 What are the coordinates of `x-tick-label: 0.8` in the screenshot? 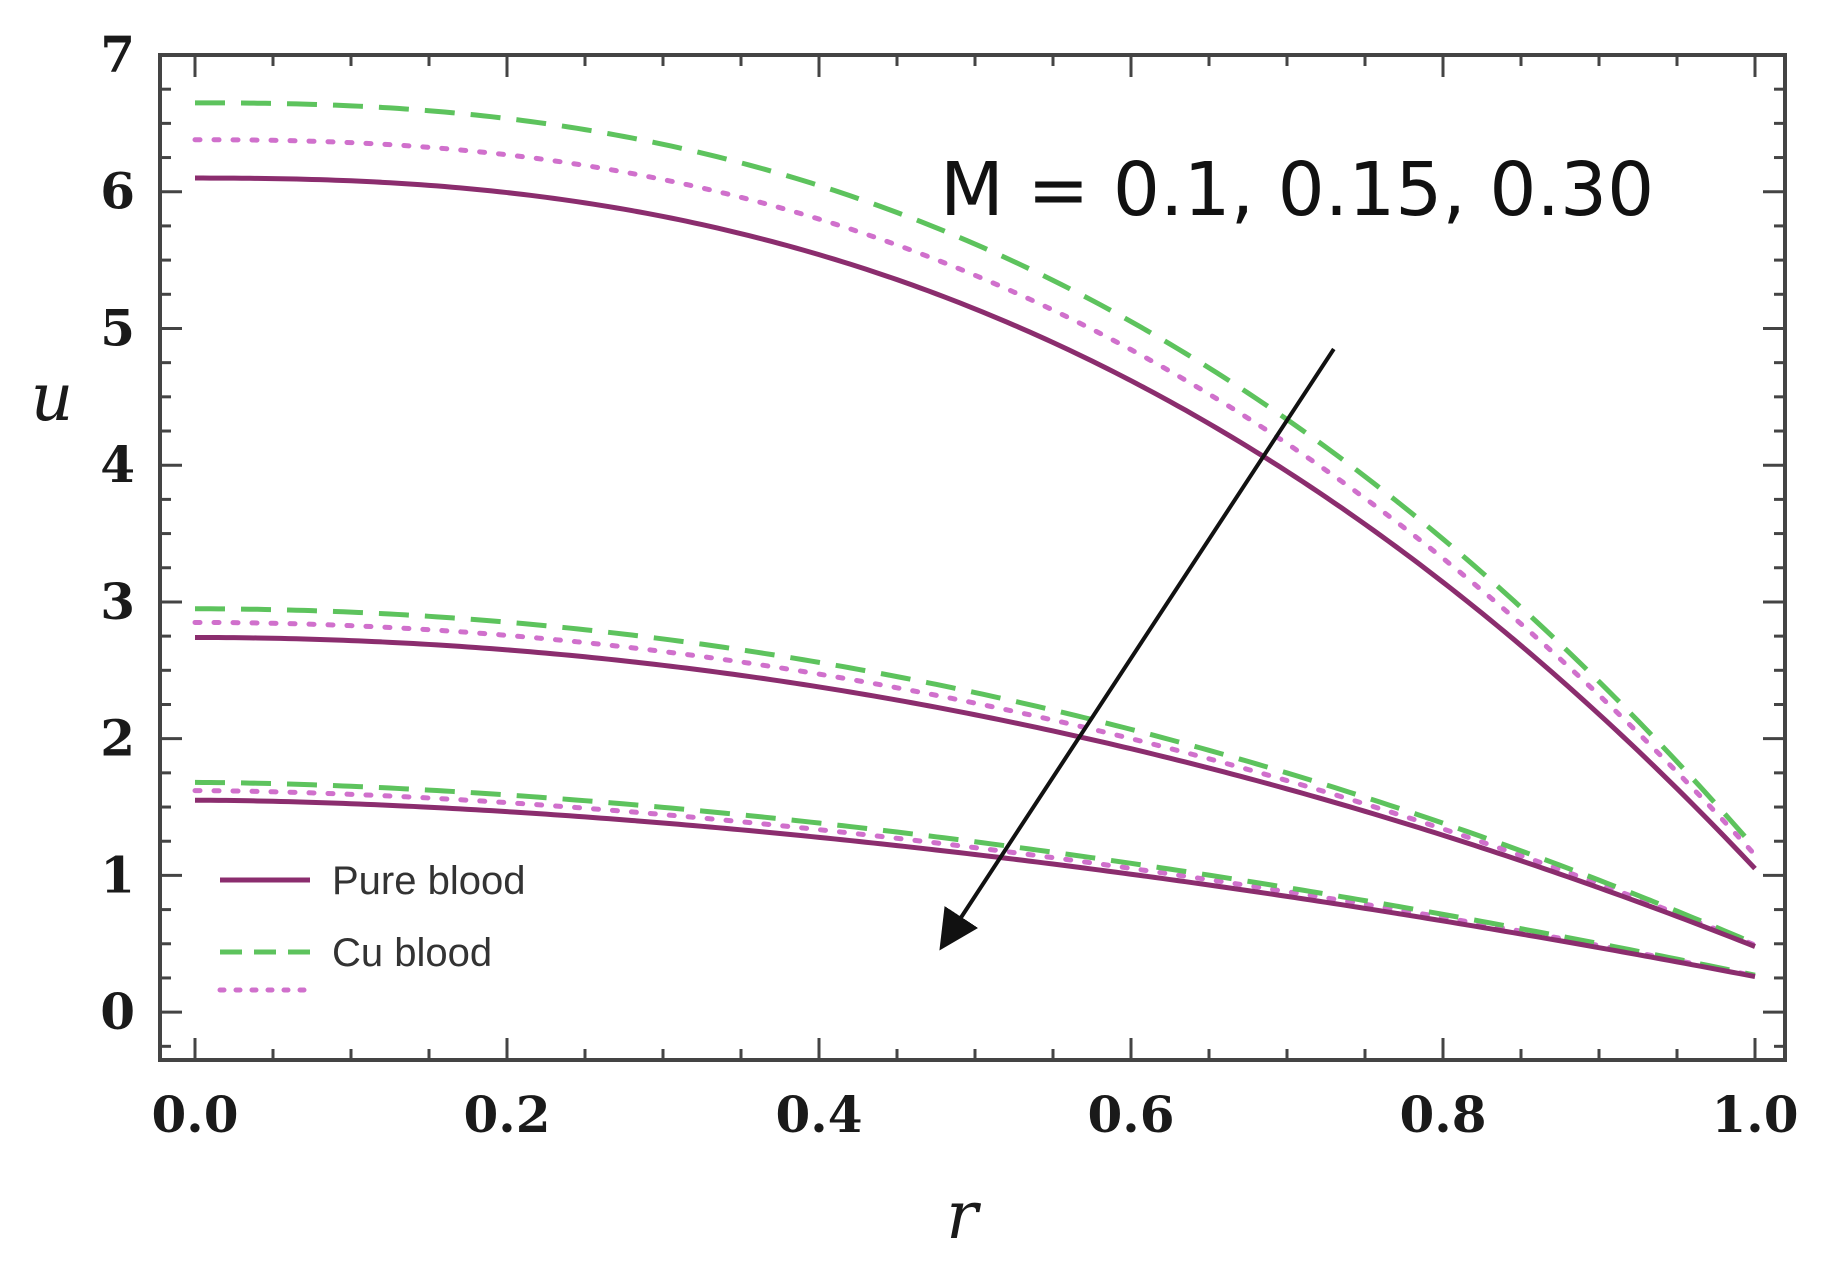 It's located at (1443, 1114).